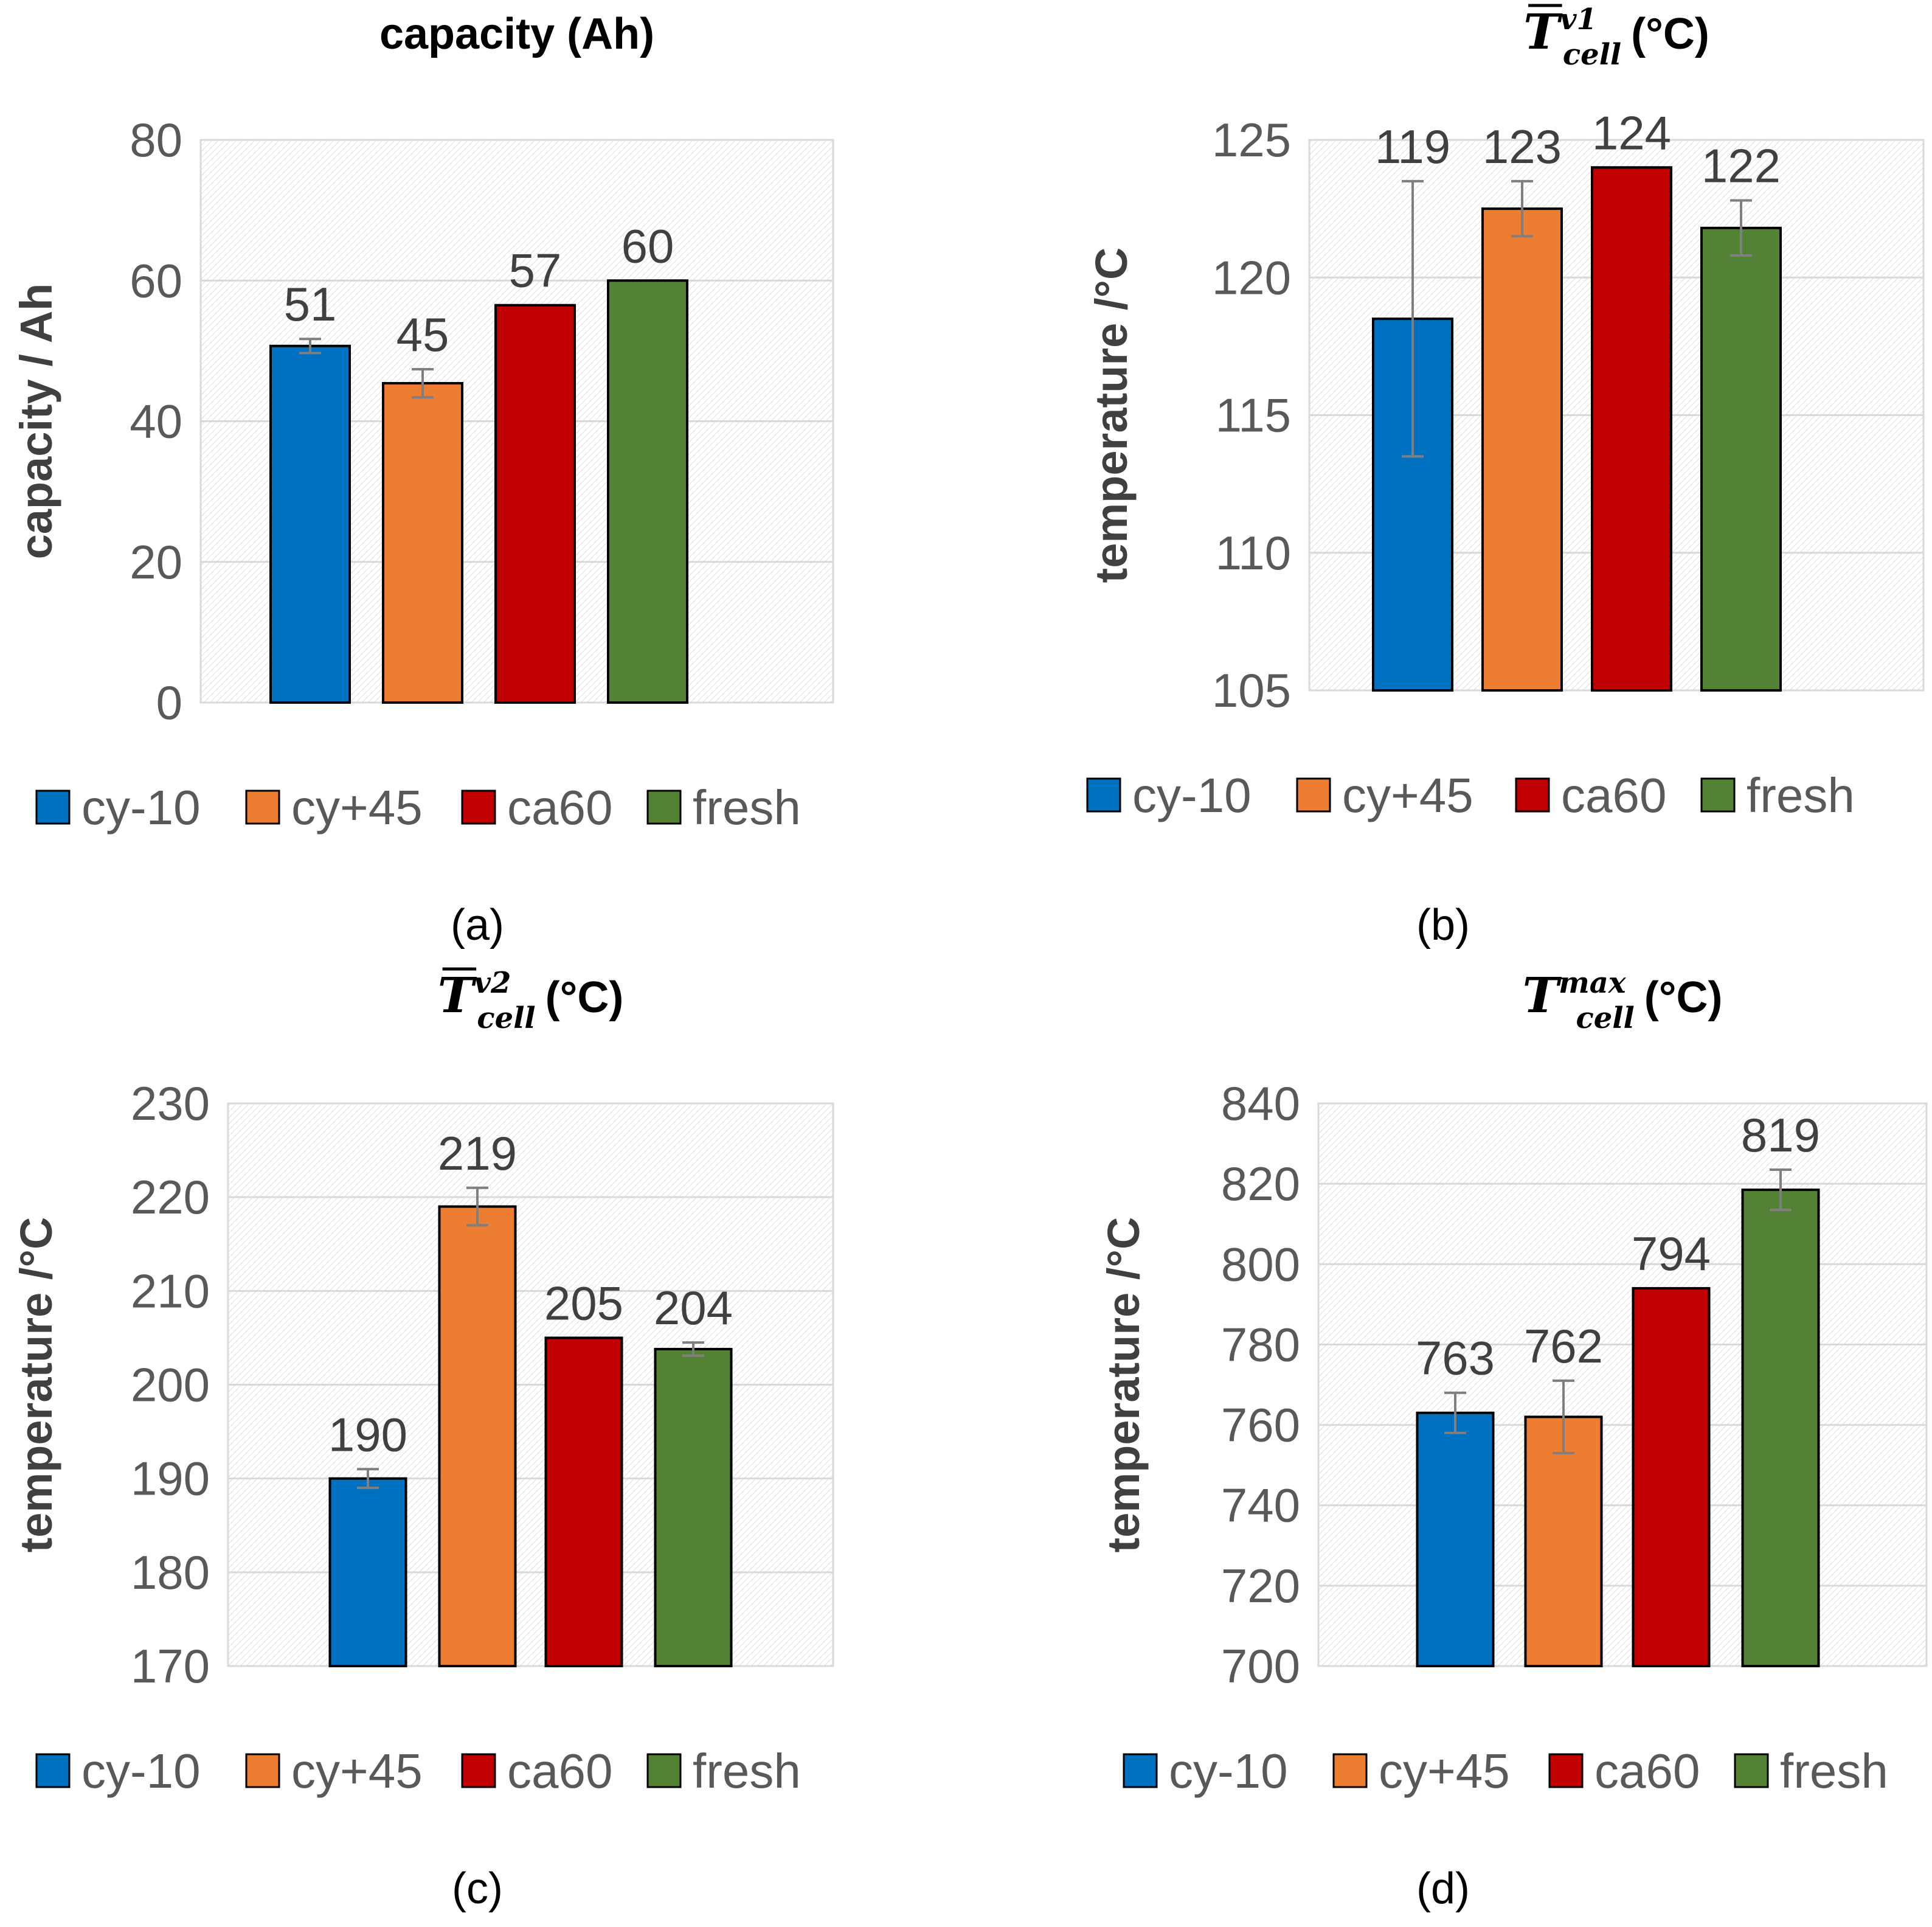 The height and width of the screenshot is (1927, 1932). What do you see at coordinates (693, 1308) in the screenshot?
I see `data-label-fresh: 204` at bounding box center [693, 1308].